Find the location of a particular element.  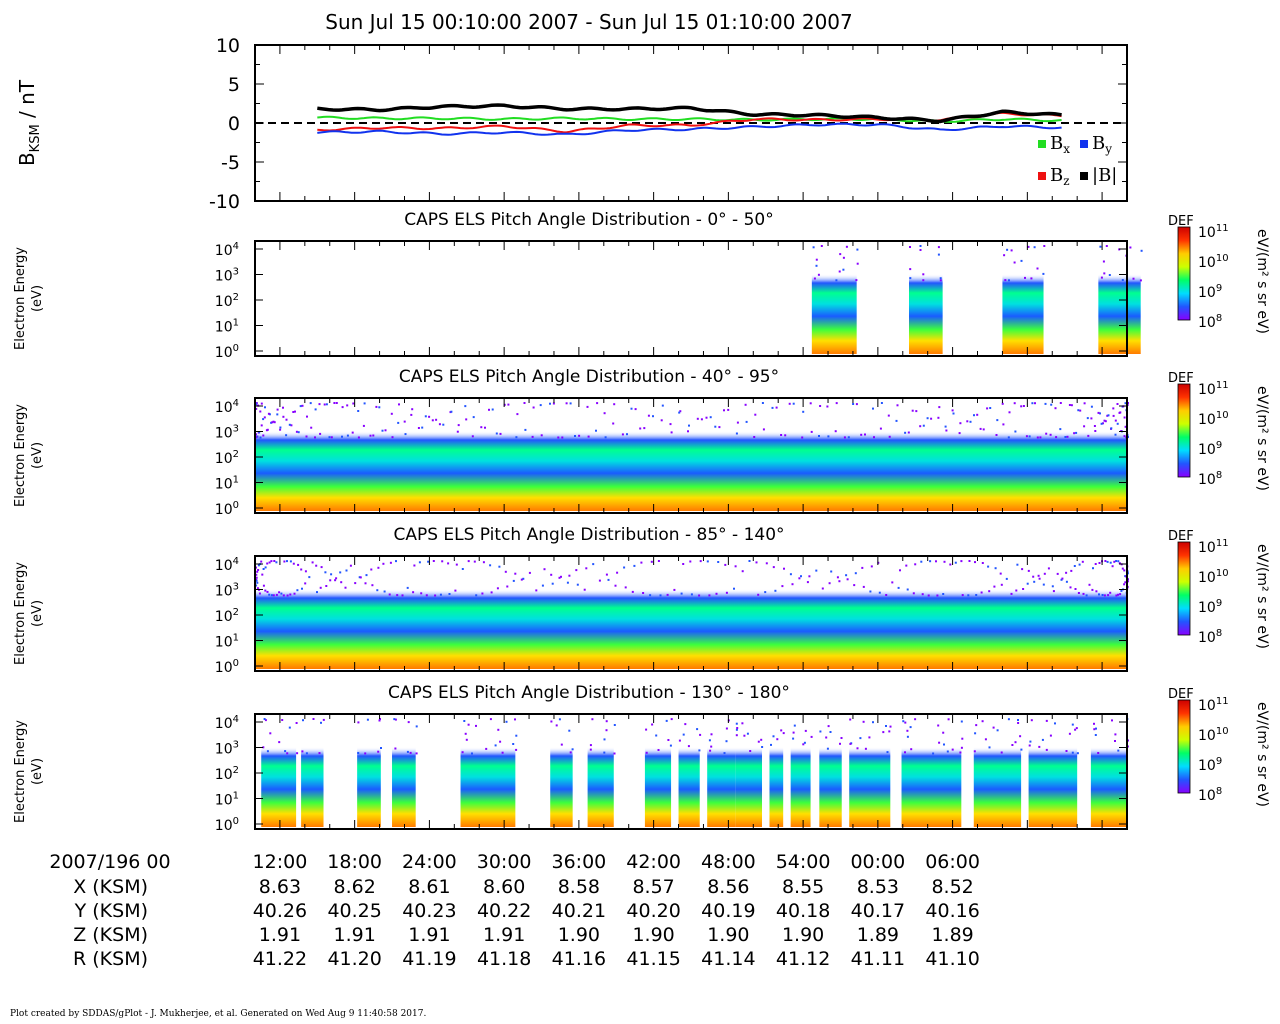

ephemeris-value: 1.91 is located at coordinates (429, 935).